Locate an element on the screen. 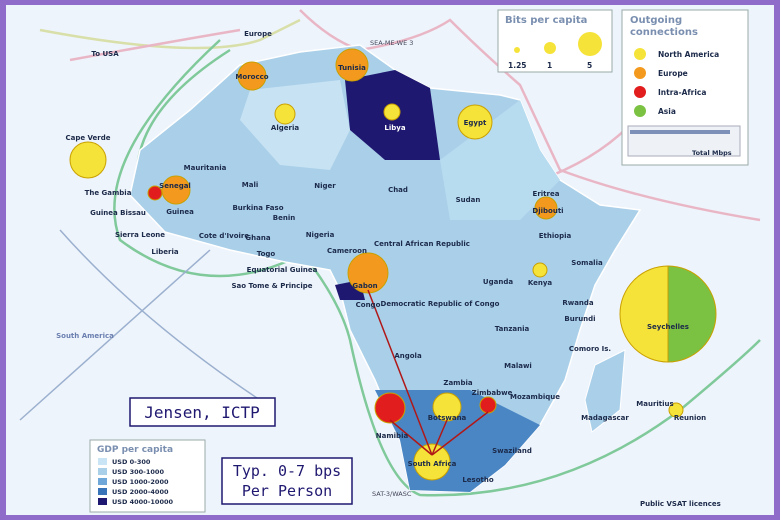  place-label: Chad is located at coordinates (398, 190).